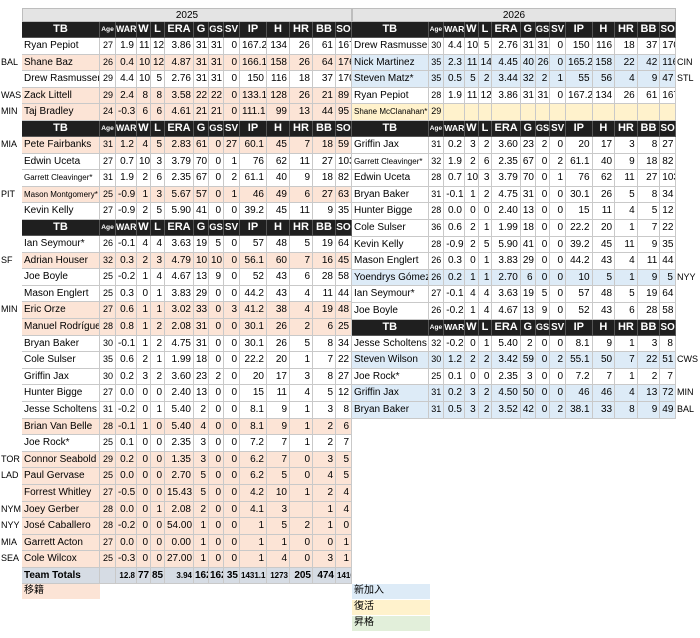 The width and height of the screenshot is (700, 638). I want to click on team-label: MIN, so click(685, 392).